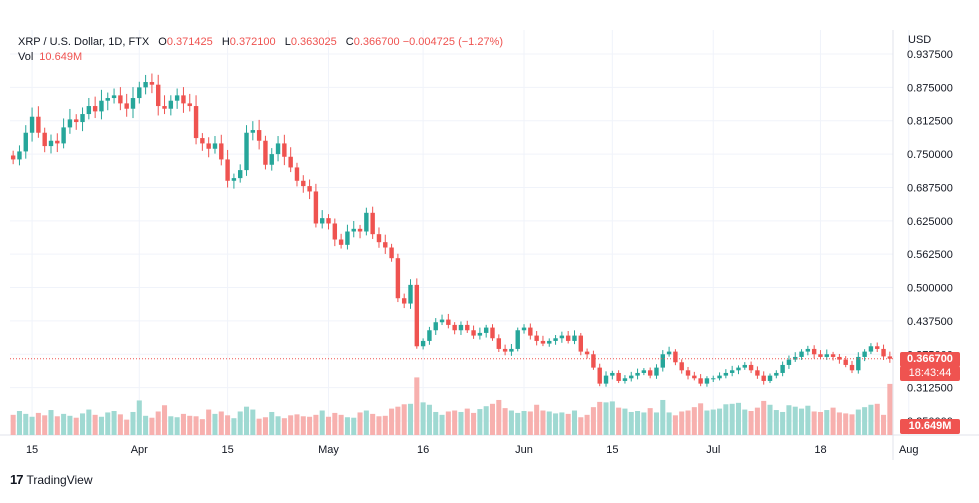  I want to click on y-tick-label: 0.812500, so click(930, 122).